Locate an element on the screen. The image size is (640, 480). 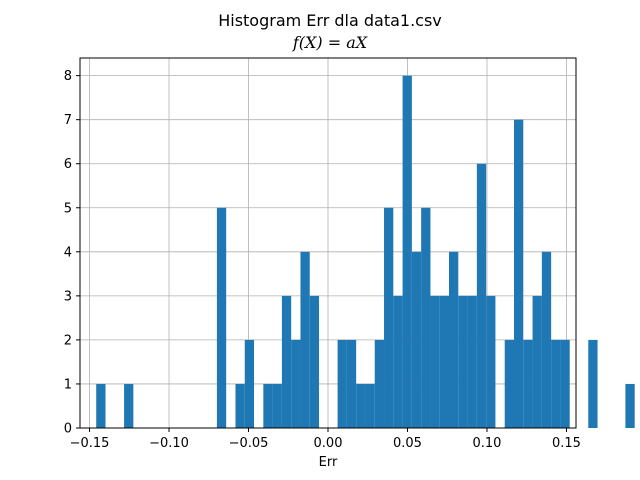
x-axis-ticks: −0.15 −0.10 −0.05 0.00 0.05 0.10 0.15 is located at coordinates (325, 439).